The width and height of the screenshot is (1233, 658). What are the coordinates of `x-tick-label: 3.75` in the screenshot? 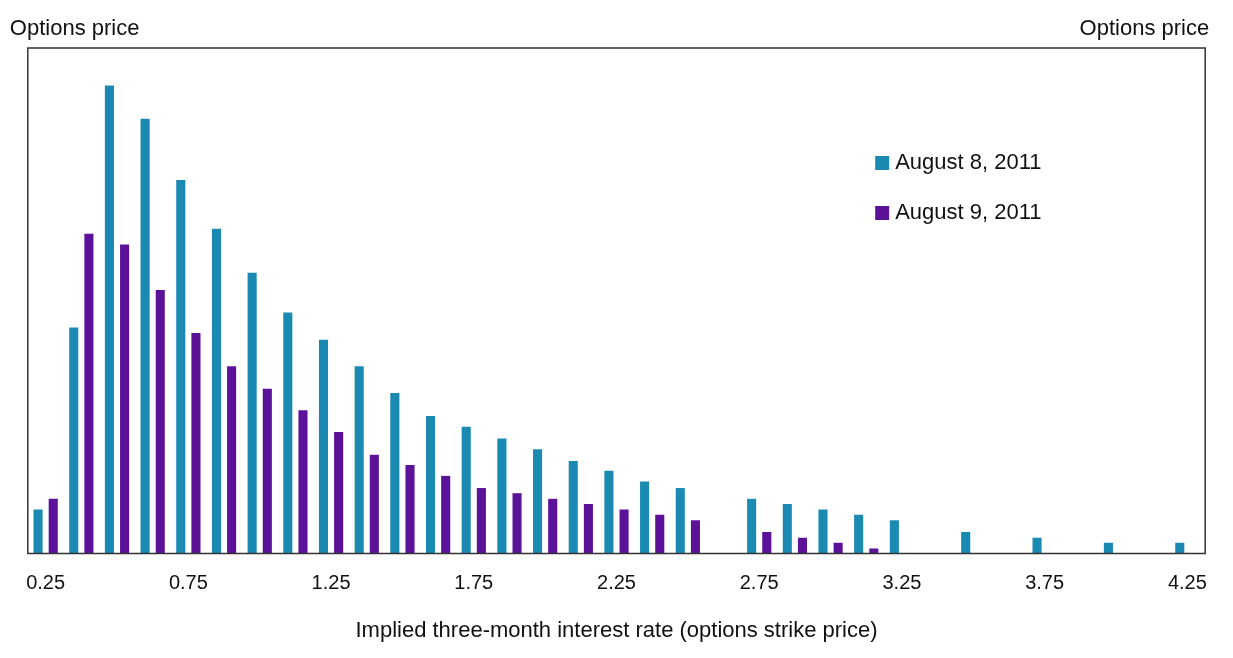 It's located at (1045, 582).